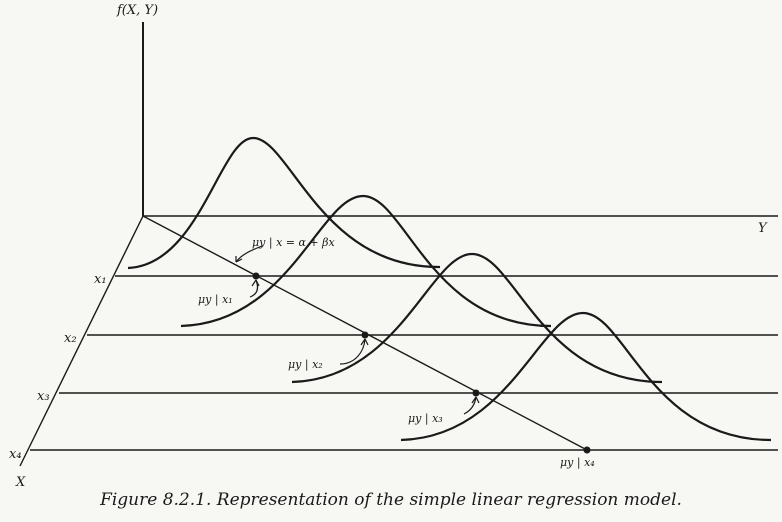 The width and height of the screenshot is (782, 522). I want to click on arrow-mu2, so click(354, 351).